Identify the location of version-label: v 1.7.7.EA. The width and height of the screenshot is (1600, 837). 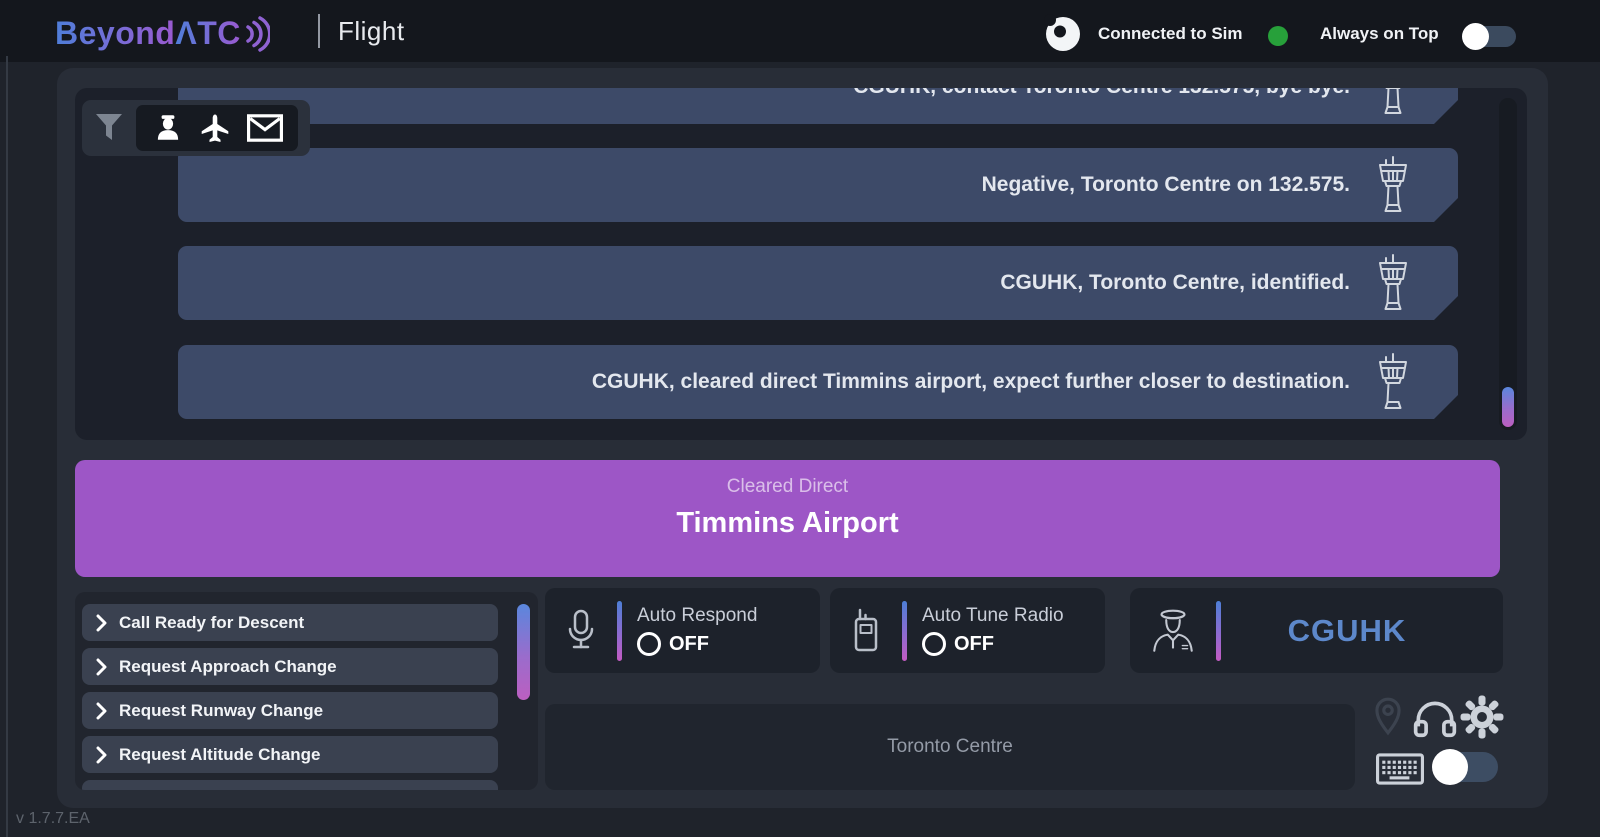
(53, 818).